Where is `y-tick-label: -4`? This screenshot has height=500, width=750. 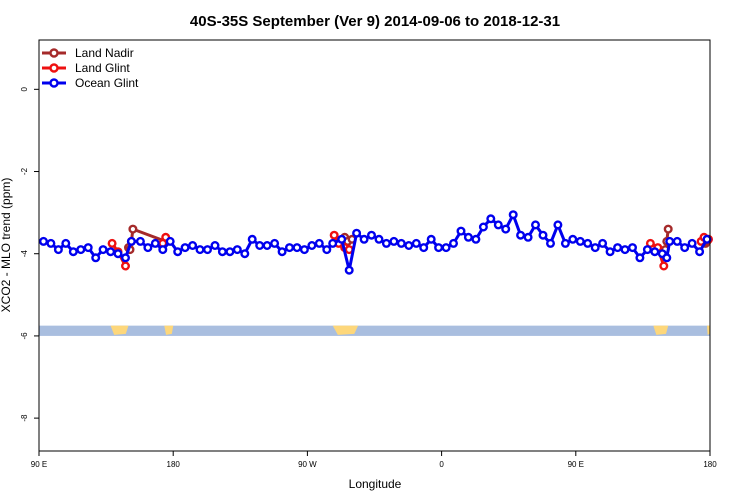 y-tick-label: -4 is located at coordinates (24, 254).